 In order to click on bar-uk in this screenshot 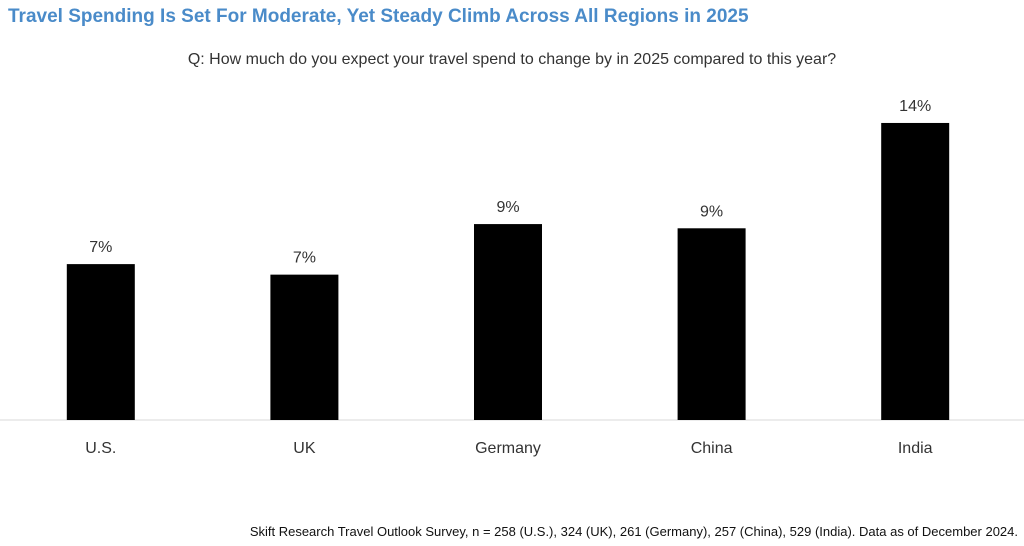, I will do `click(304, 347)`.